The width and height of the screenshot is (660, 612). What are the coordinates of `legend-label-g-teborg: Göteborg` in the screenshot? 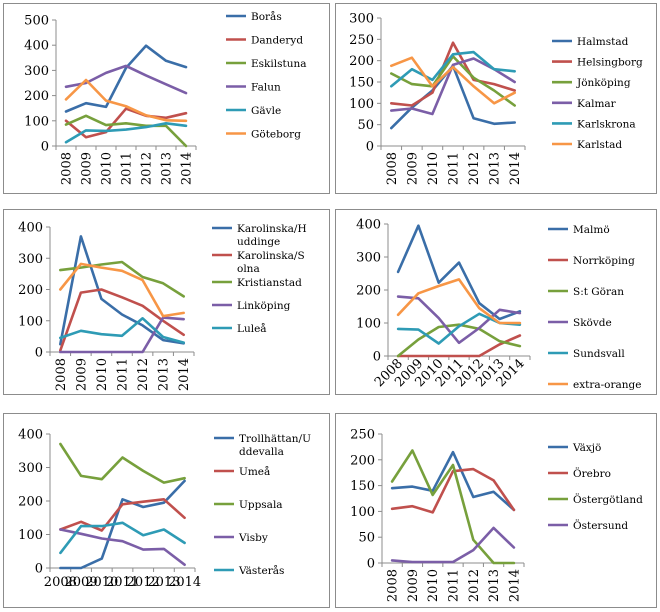 It's located at (276, 135).